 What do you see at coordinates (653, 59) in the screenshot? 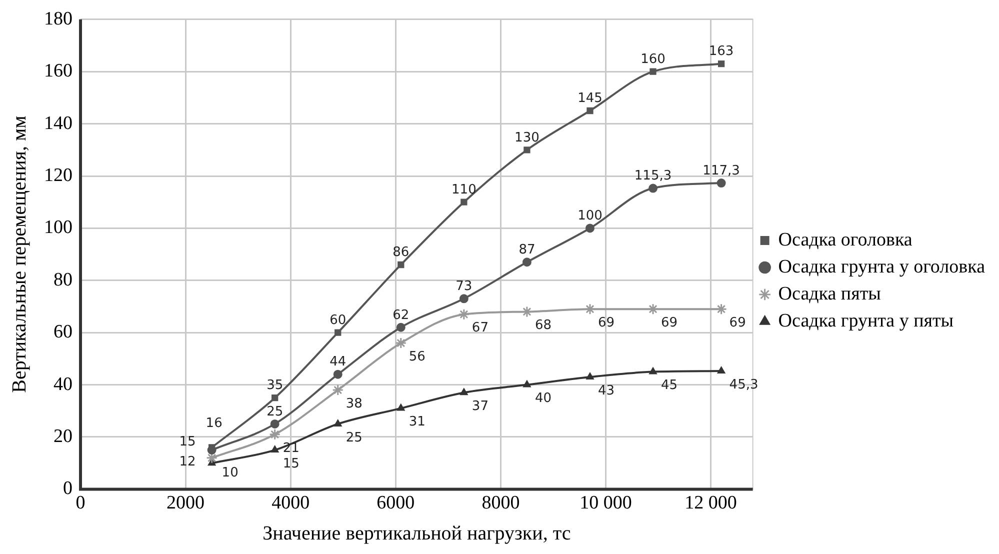
I see `data-label: 160` at bounding box center [653, 59].